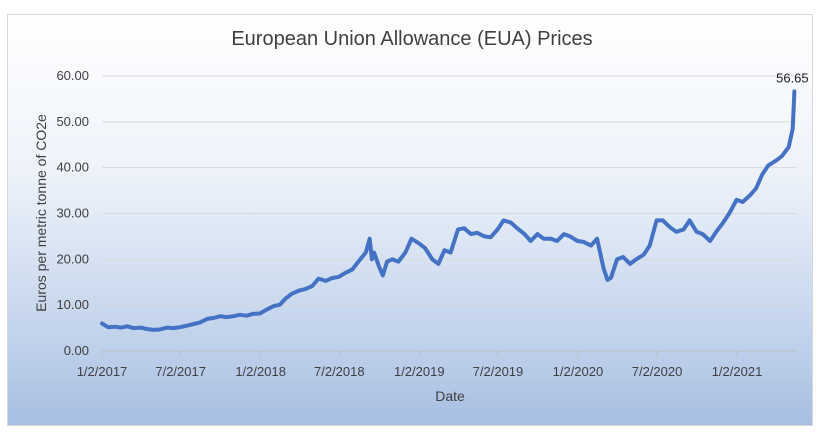  I want to click on y-tick-label: 20.00, so click(72, 258).